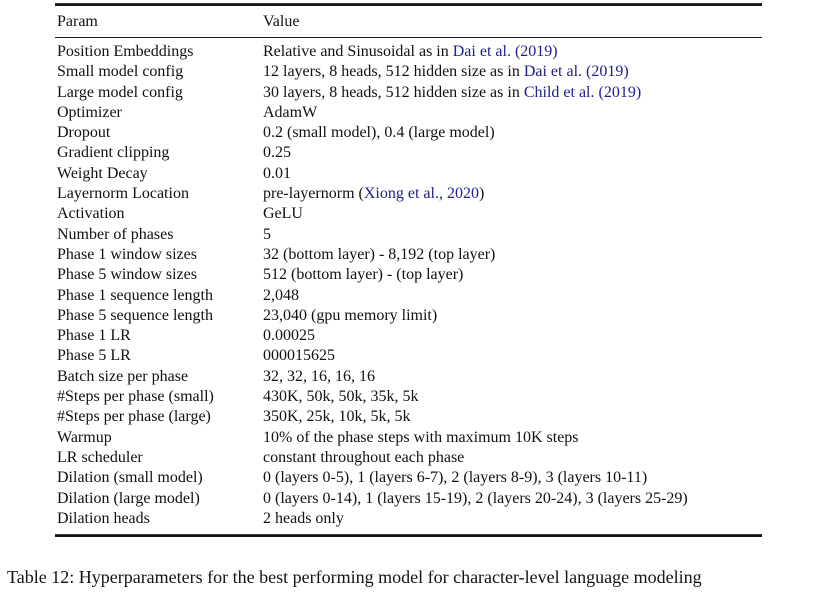  What do you see at coordinates (289, 336) in the screenshot?
I see `value-text: 0.00025` at bounding box center [289, 336].